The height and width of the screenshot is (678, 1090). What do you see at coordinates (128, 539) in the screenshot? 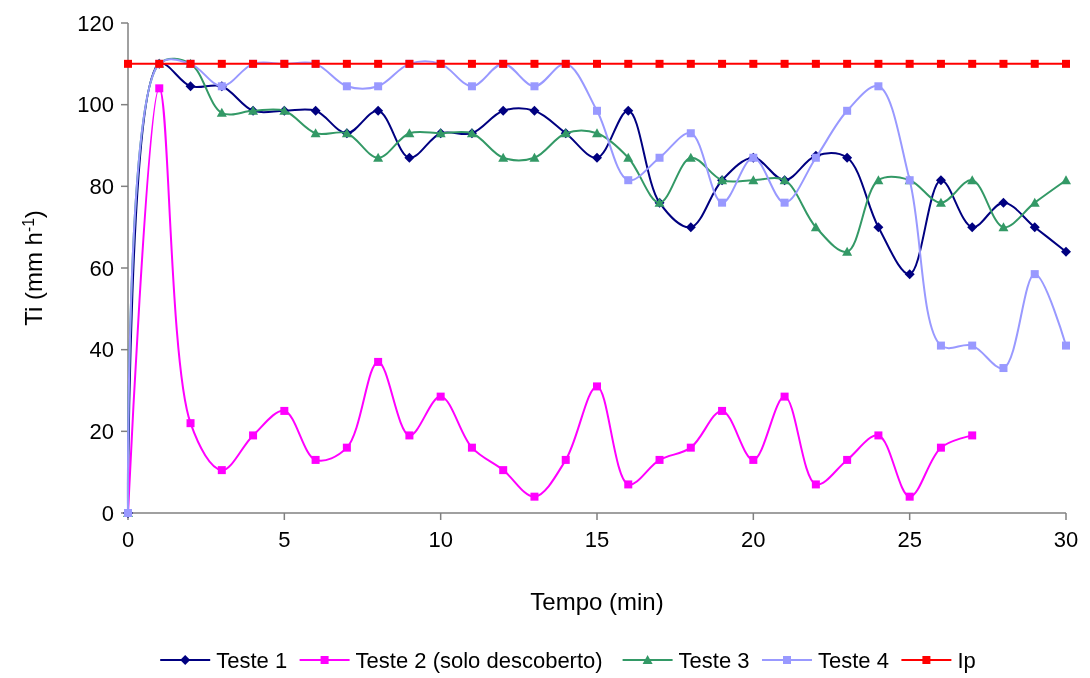
I see `x-tick-label: 0` at bounding box center [128, 539].